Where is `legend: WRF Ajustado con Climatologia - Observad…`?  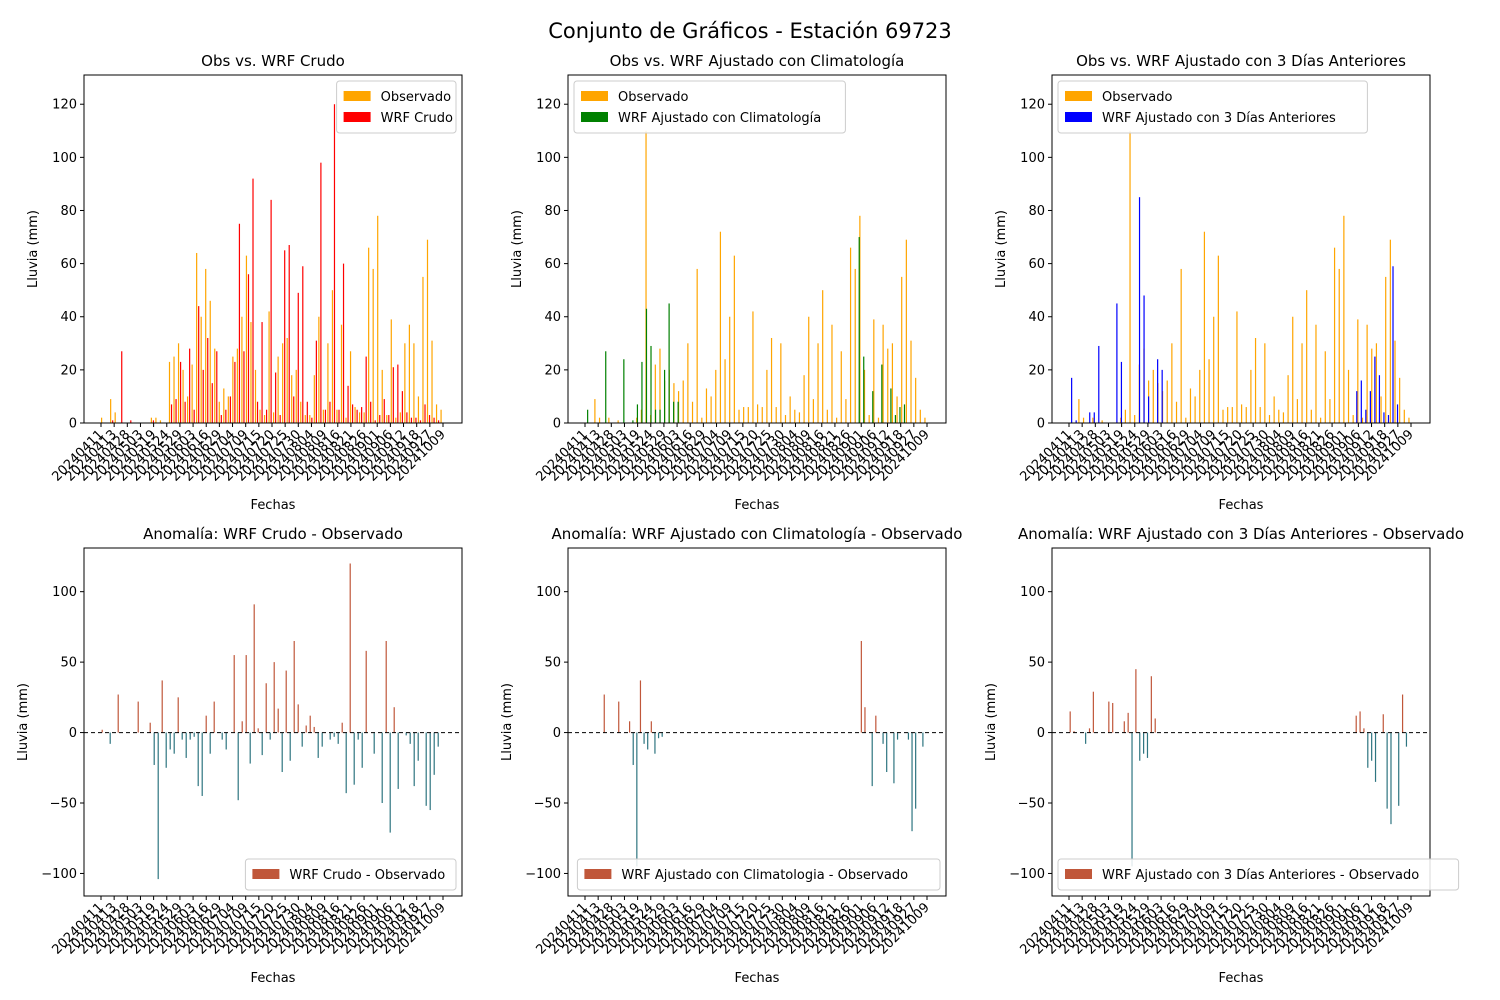 legend: WRF Ajustado con Climatologia - Observad… is located at coordinates (758, 874).